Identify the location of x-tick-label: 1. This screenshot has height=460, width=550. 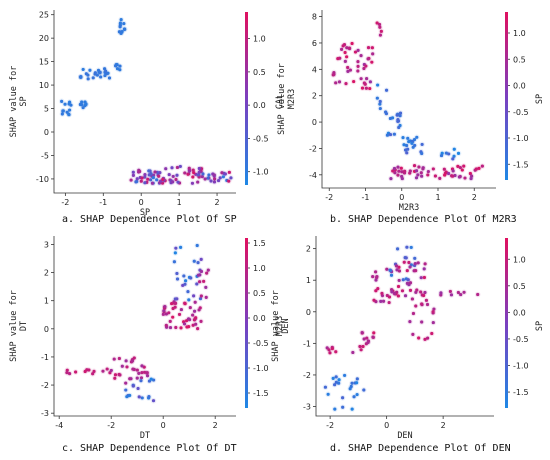
(179, 202).